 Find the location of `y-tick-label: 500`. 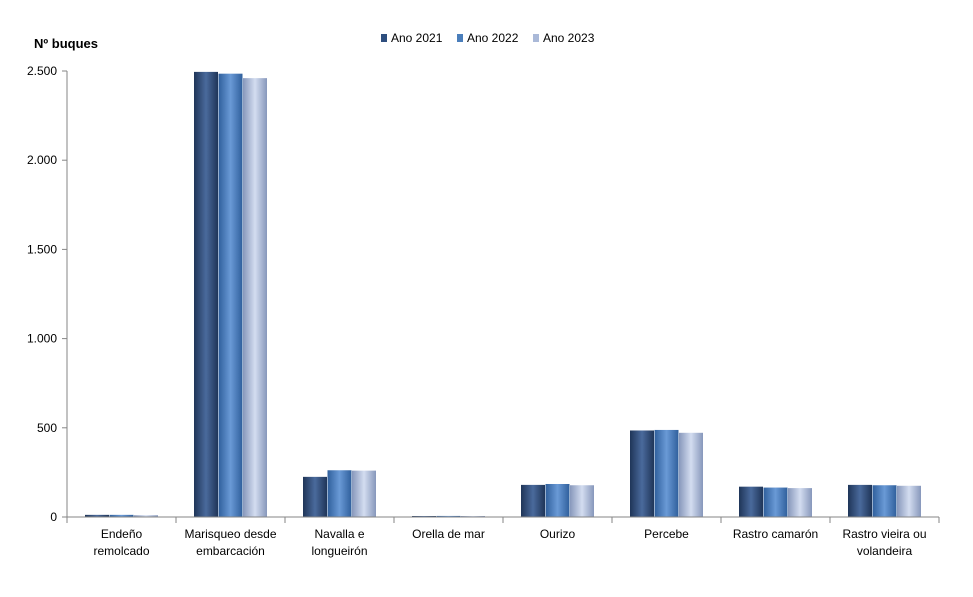

y-tick-label: 500 is located at coordinates (47, 428).